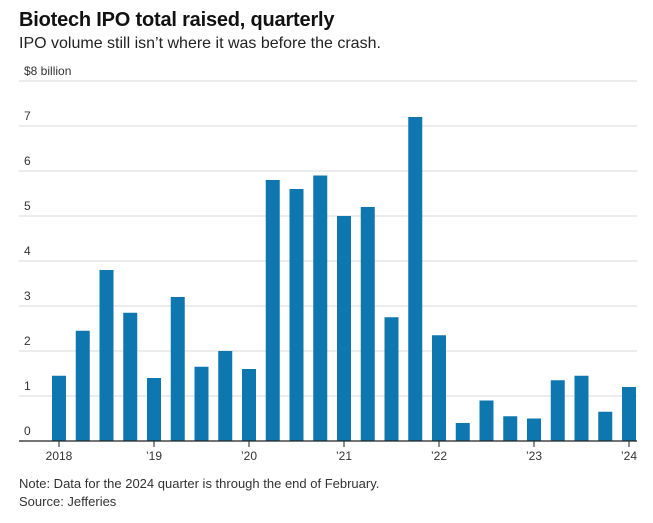 This screenshot has height=523, width=653. What do you see at coordinates (344, 456) in the screenshot?
I see `x-tick-label-12: ’21` at bounding box center [344, 456].